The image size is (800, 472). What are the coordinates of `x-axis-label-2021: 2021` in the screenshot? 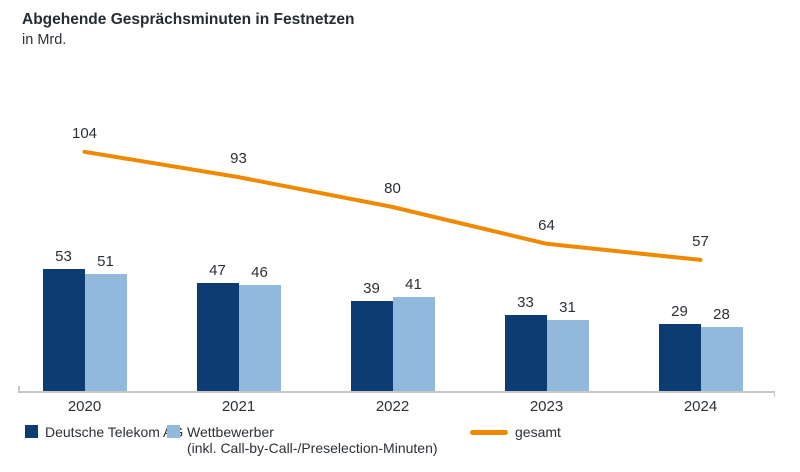 It's located at (238, 406).